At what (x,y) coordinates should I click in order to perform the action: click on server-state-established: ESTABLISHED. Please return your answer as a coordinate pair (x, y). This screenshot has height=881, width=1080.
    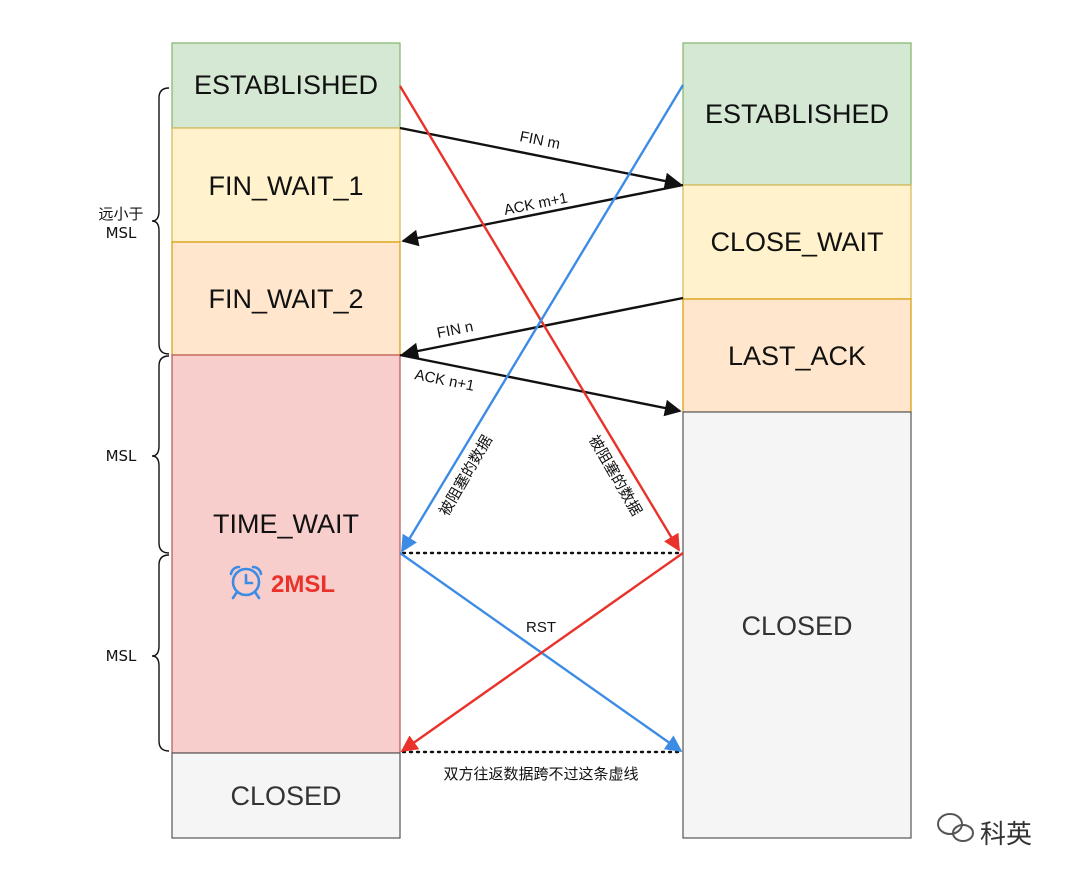
    Looking at the image, I should click on (797, 114).